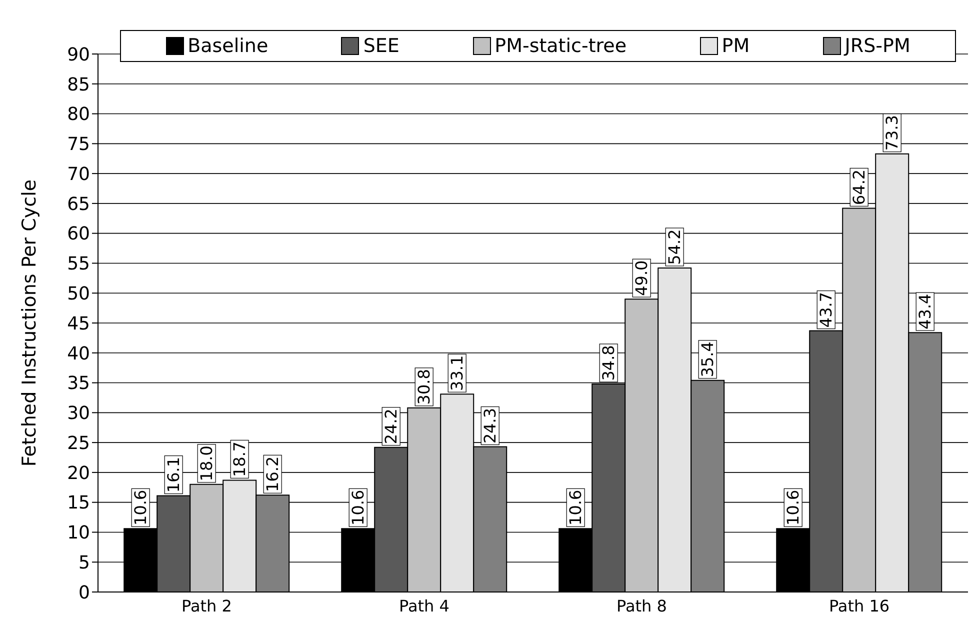 The width and height of the screenshot is (976, 640). I want to click on data-label: 16.2, so click(272, 474).